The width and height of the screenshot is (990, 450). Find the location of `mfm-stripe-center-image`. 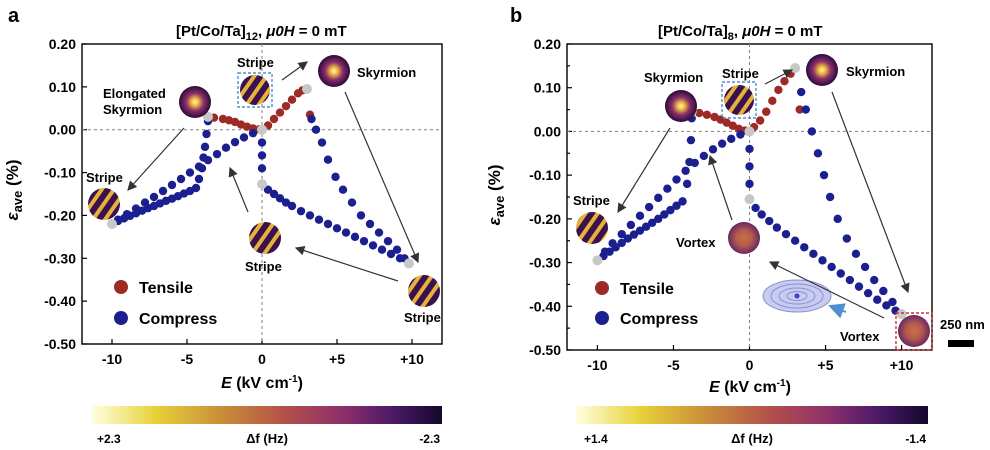

mfm-stripe-center-image is located at coordinates (265, 238).